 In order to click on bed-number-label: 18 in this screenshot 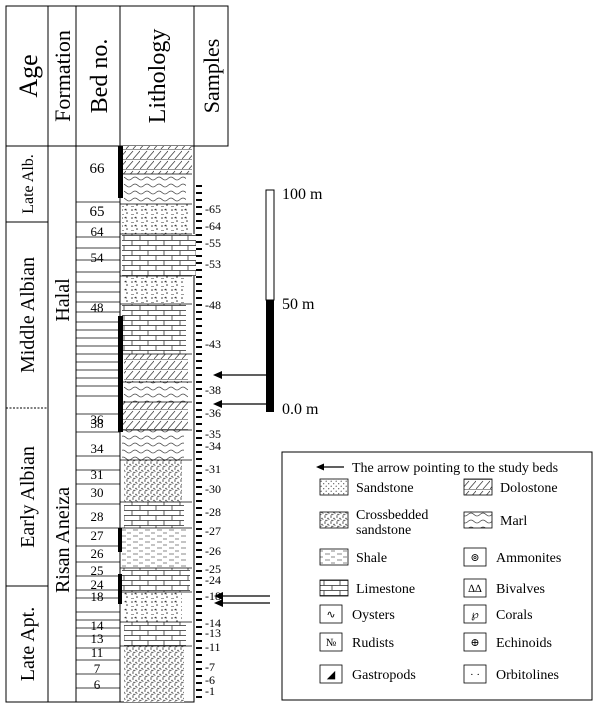, I will do `click(97, 596)`.